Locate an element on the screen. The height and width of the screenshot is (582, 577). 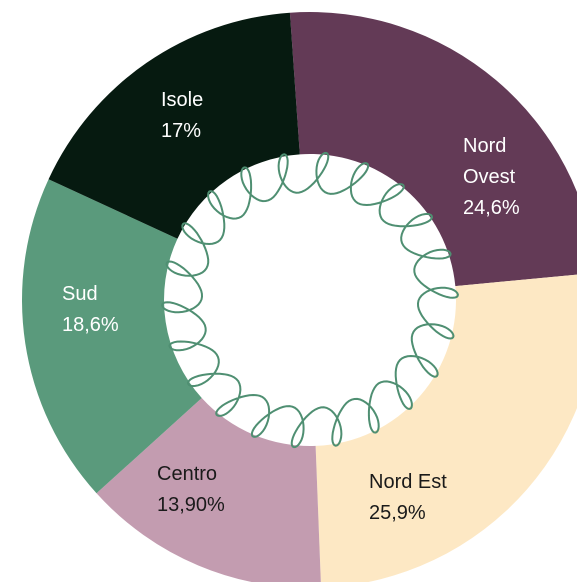
slice-name: Centro is located at coordinates (187, 474).